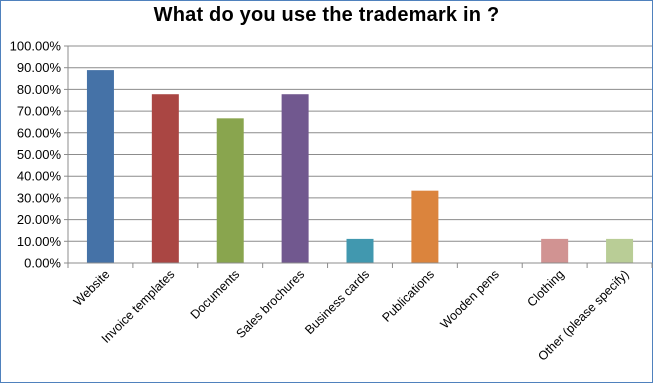 Image resolution: width=653 pixels, height=383 pixels. I want to click on bar-invoice-templates, so click(165, 178).